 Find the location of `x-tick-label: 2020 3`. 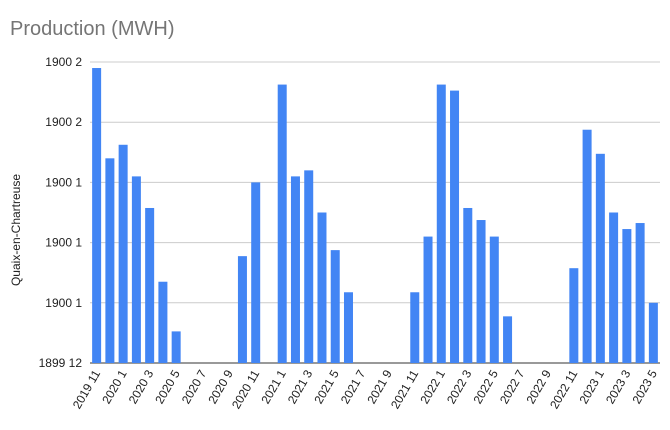

x-tick-label: 2020 3 is located at coordinates (141, 386).